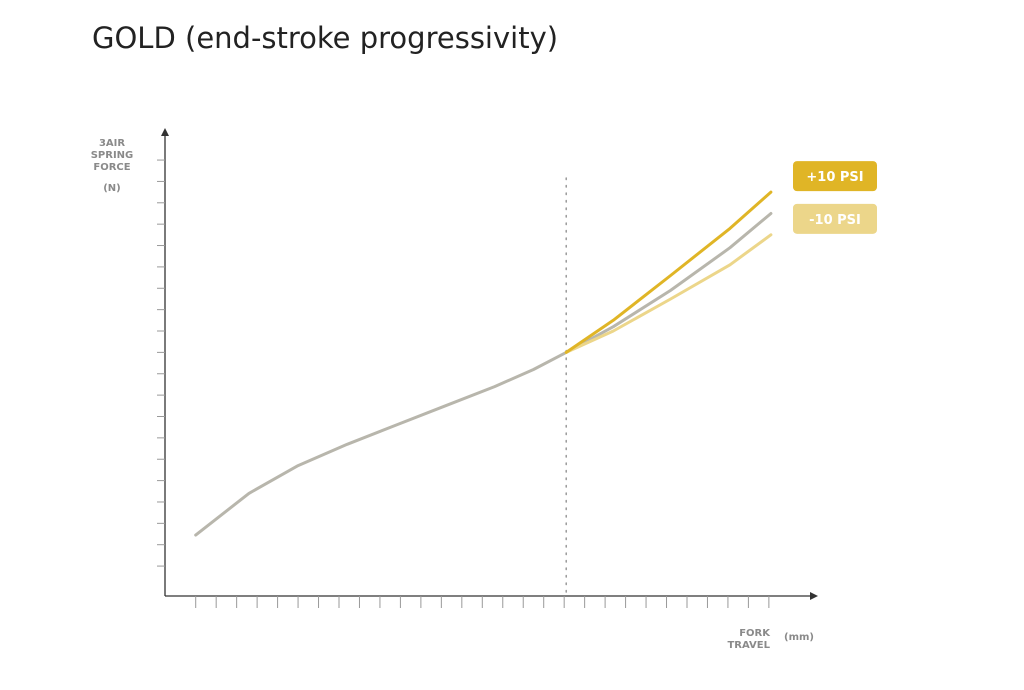  I want to click on legend-label: +10 PSI, so click(834, 177).